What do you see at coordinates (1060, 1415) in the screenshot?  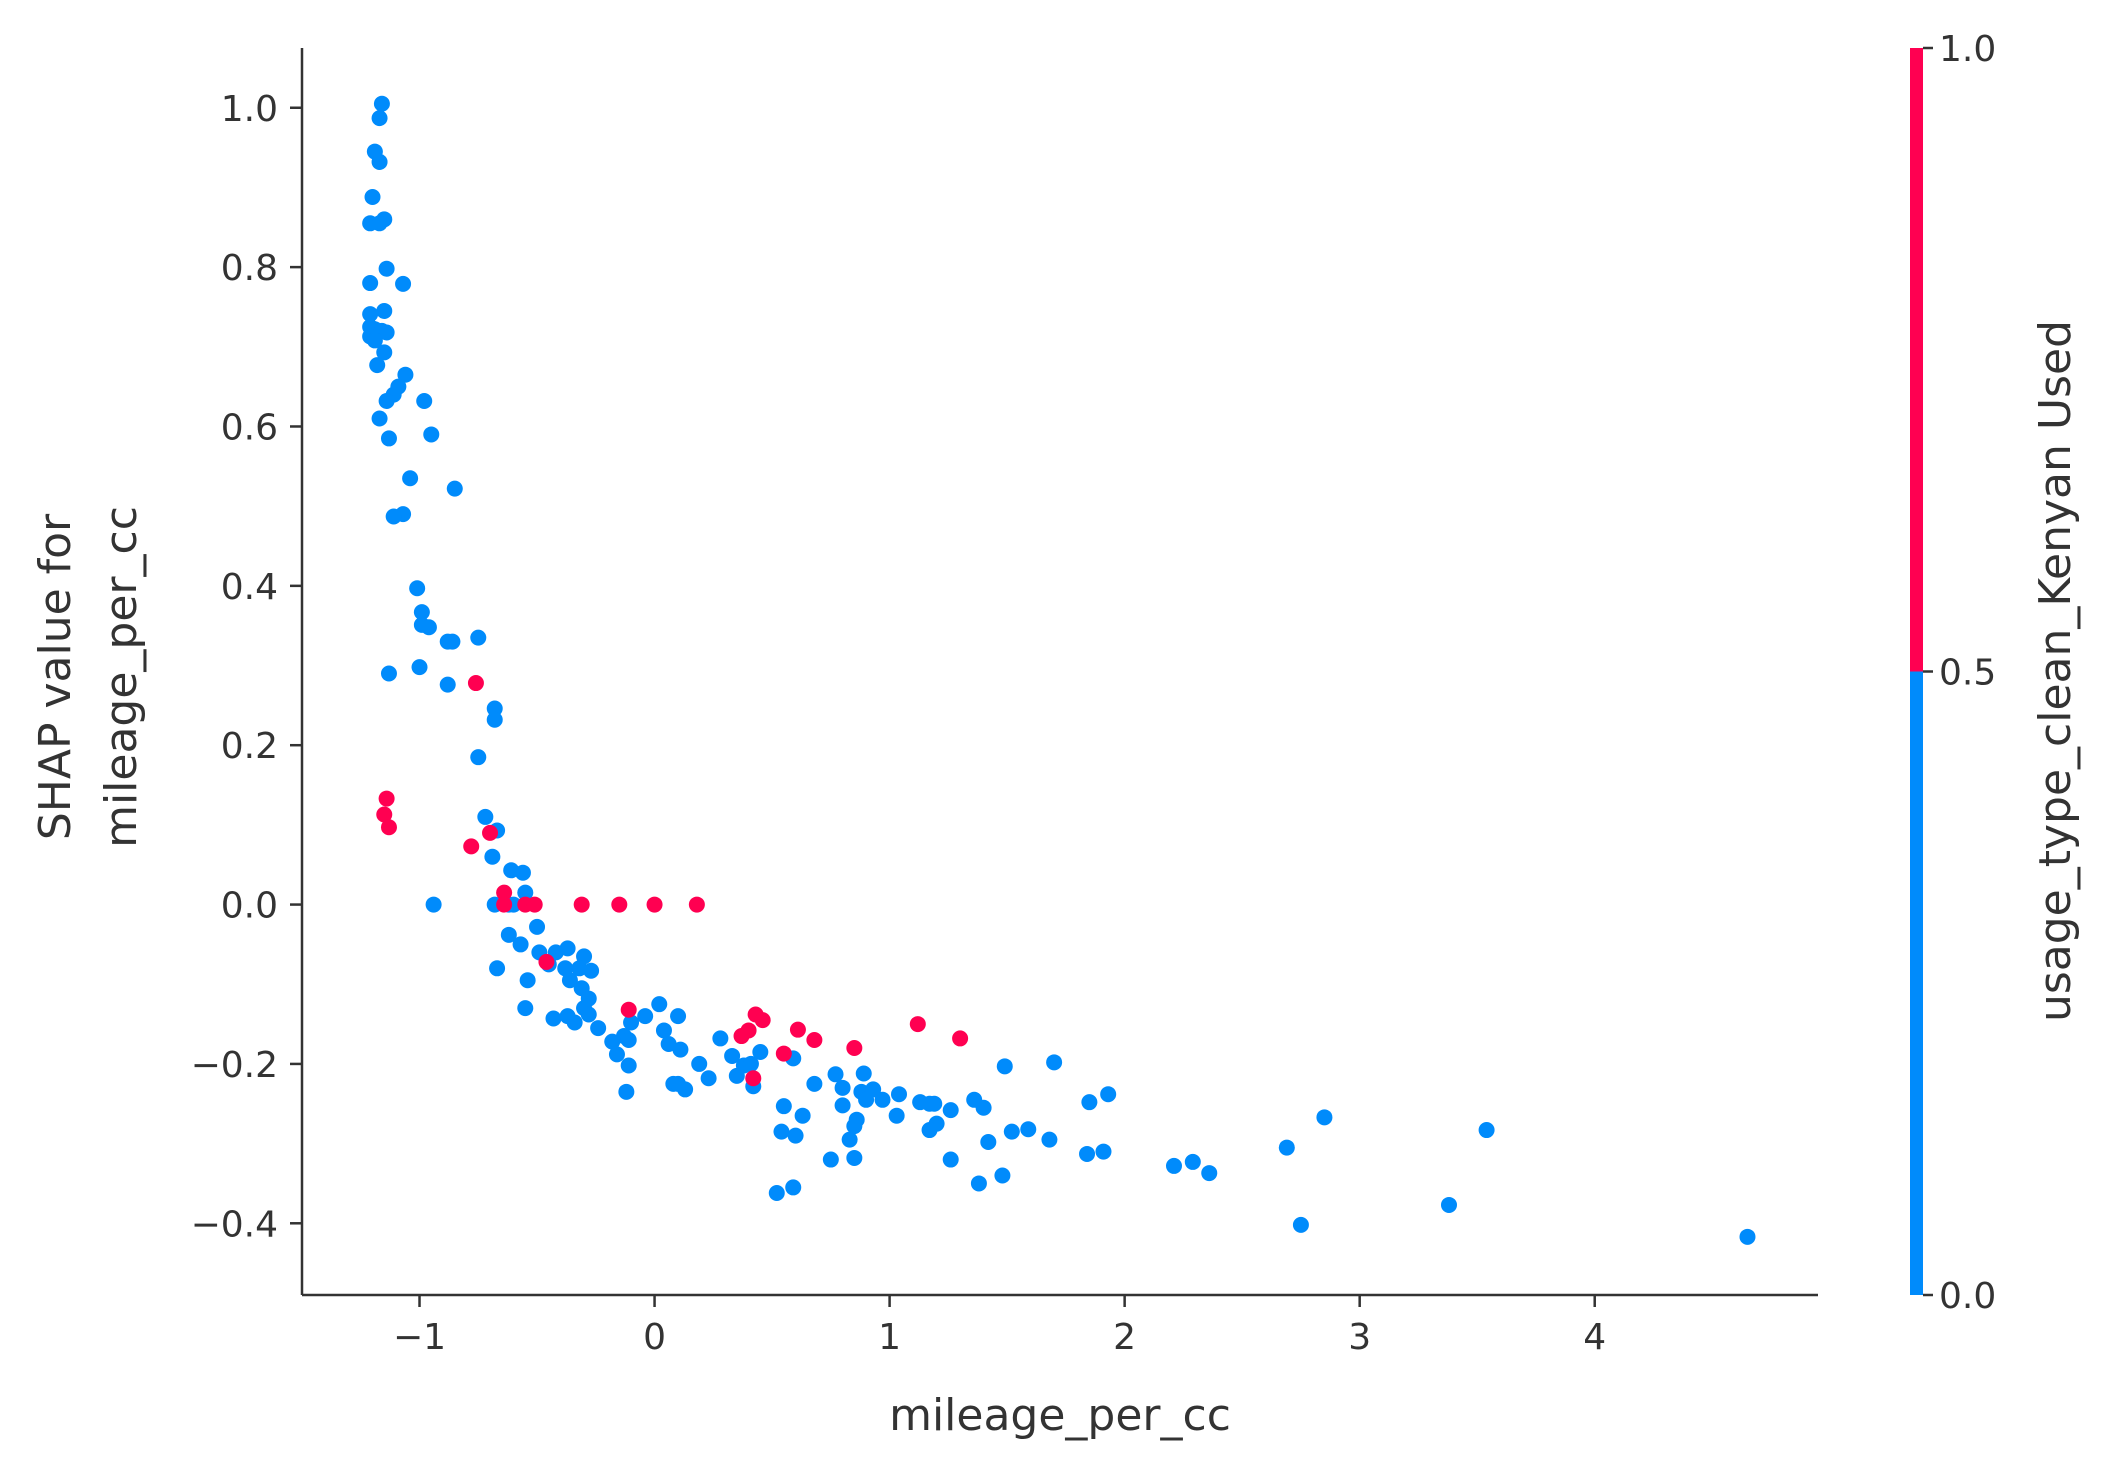 I see `x-axis-label: mileage_per_cc` at bounding box center [1060, 1415].